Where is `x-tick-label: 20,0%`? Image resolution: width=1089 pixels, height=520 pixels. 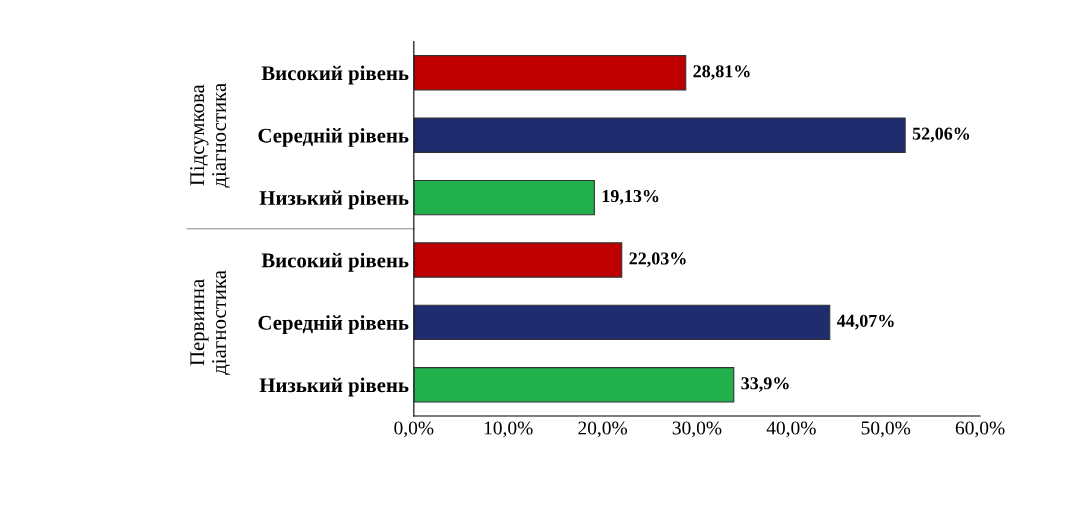 x-tick-label: 20,0% is located at coordinates (603, 429).